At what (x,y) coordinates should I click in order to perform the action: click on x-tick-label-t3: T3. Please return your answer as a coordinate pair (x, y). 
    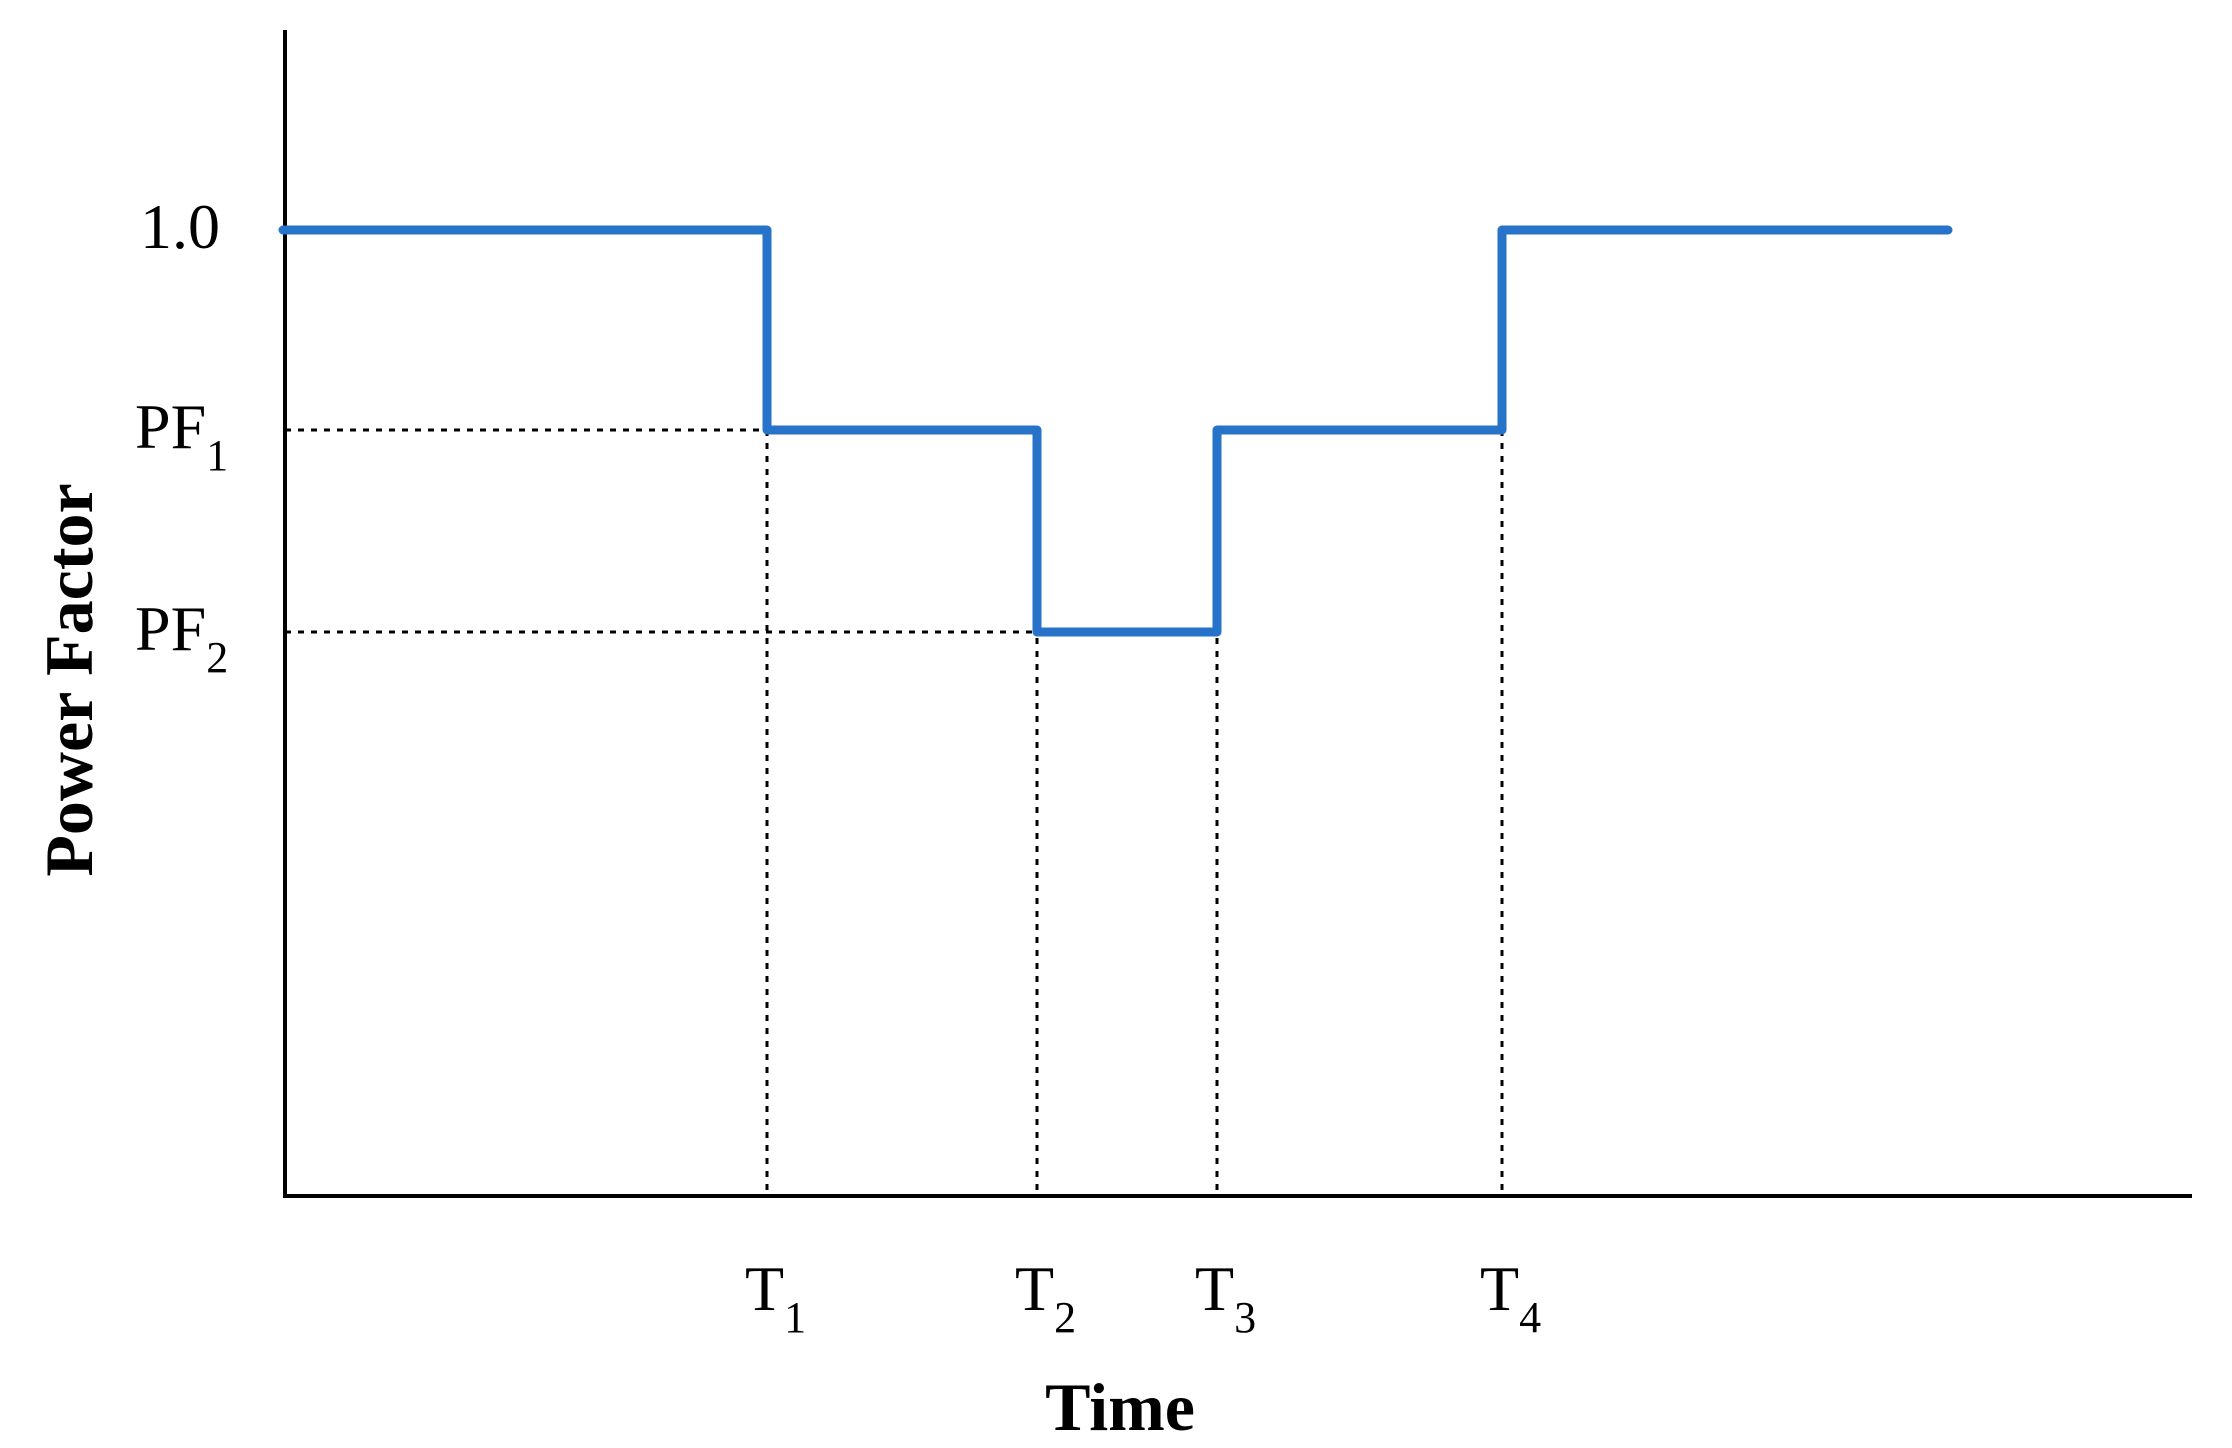
    Looking at the image, I should click on (1225, 1297).